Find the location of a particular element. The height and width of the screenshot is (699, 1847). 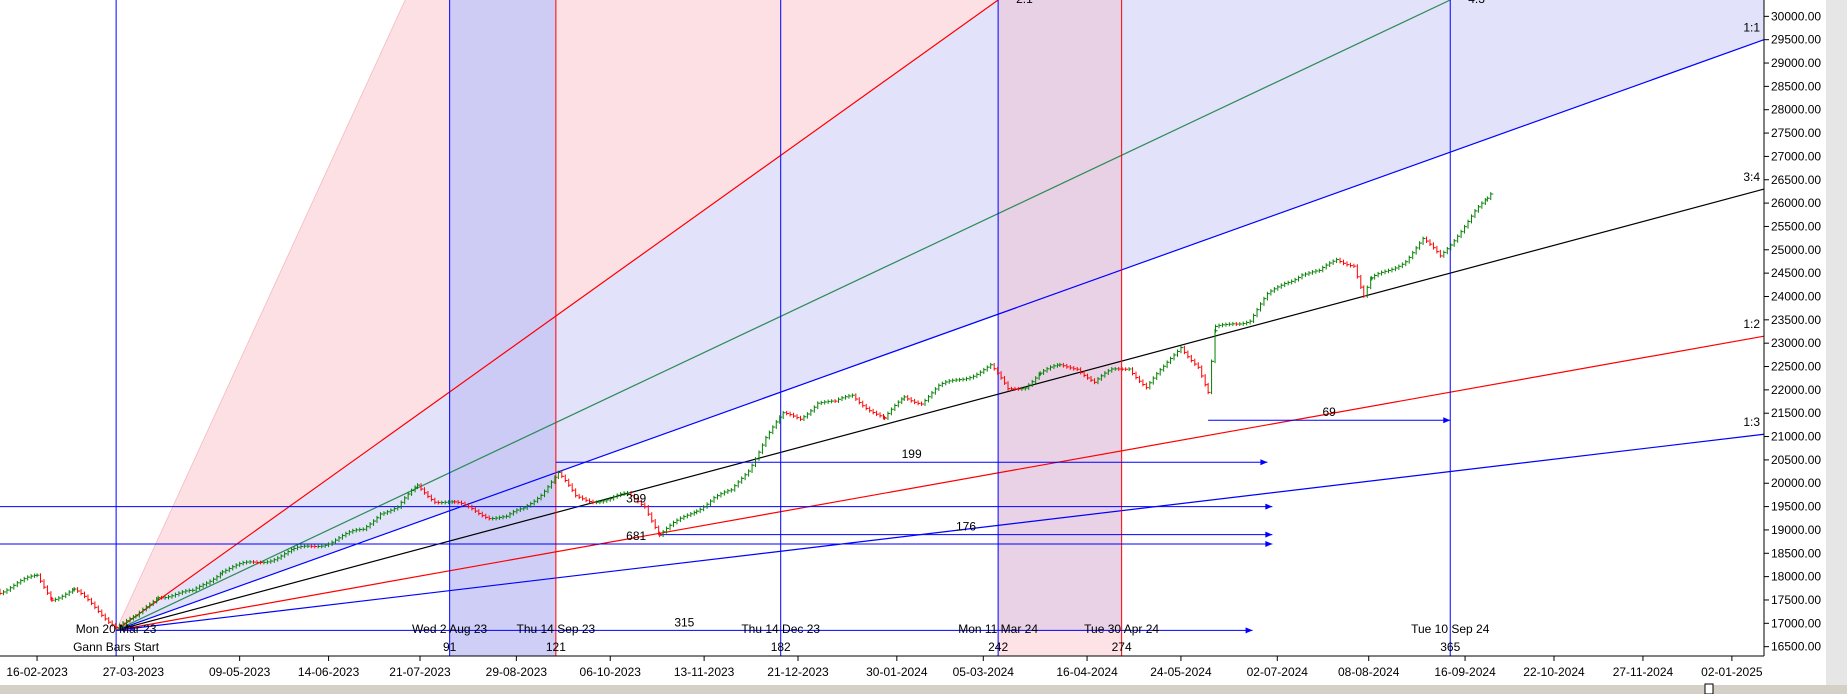

time-marker-label: Wed 2 Aug 23 is located at coordinates (449, 629).